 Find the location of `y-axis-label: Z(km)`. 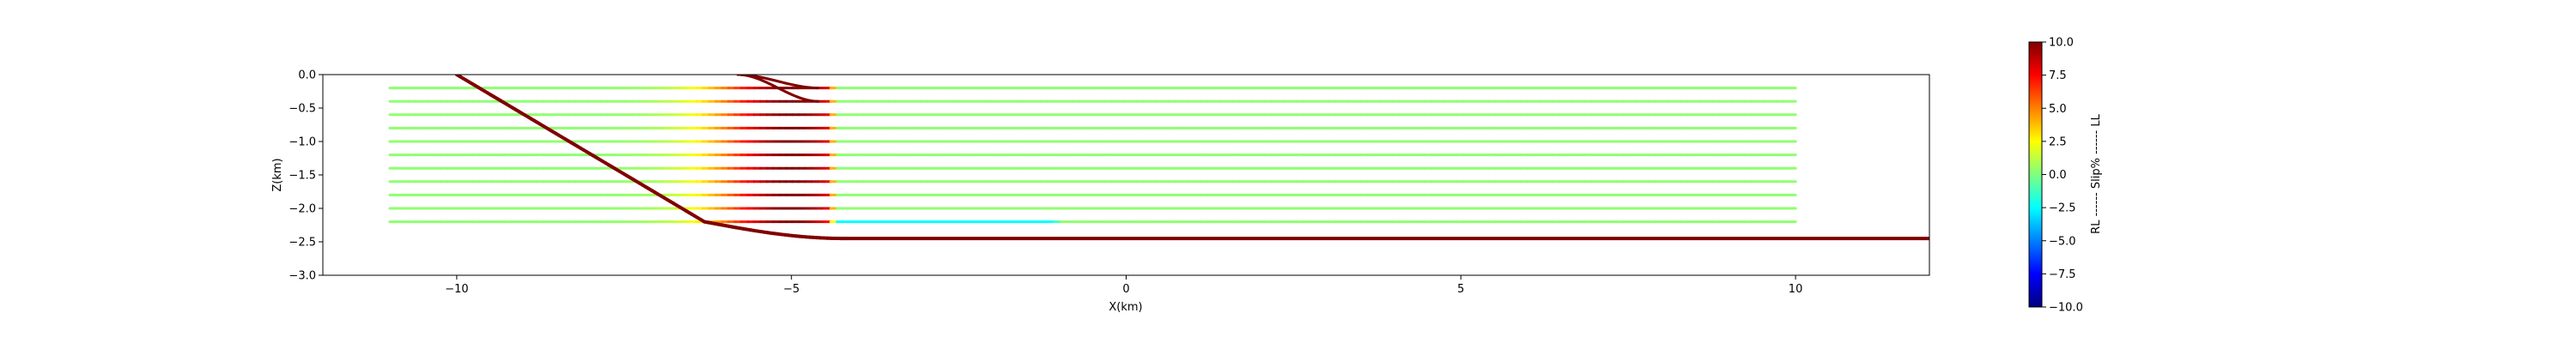

y-axis-label: Z(km) is located at coordinates (278, 174).